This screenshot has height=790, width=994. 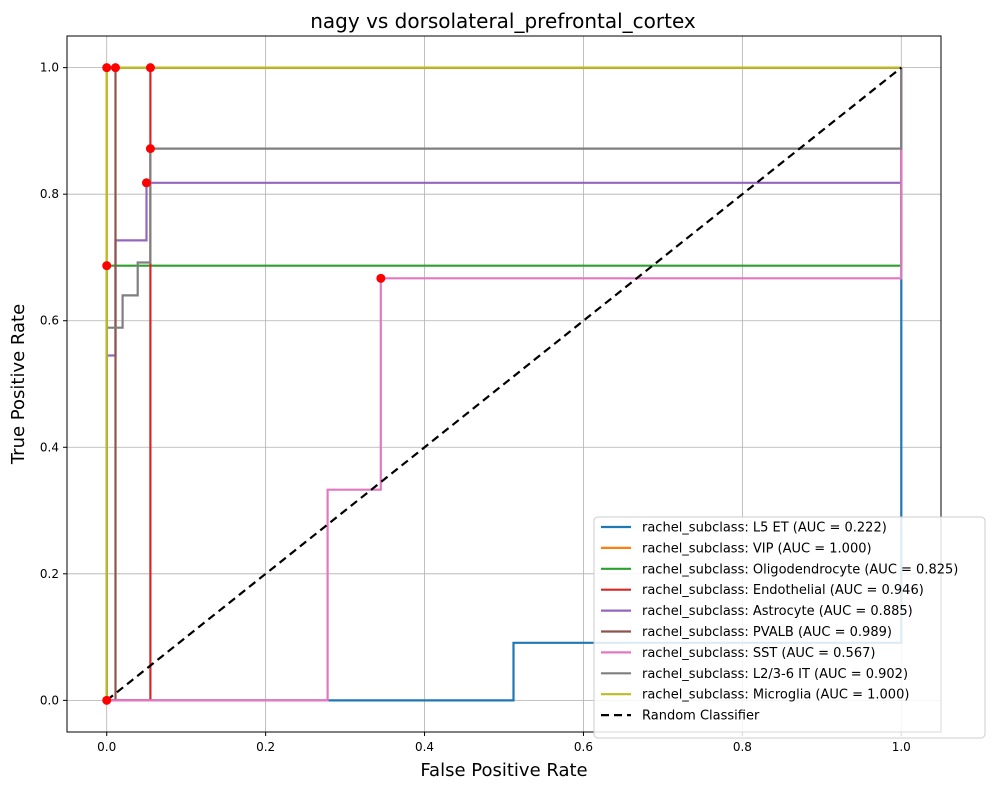 I want to click on y-tick-label: 1.0, so click(x=49, y=68).